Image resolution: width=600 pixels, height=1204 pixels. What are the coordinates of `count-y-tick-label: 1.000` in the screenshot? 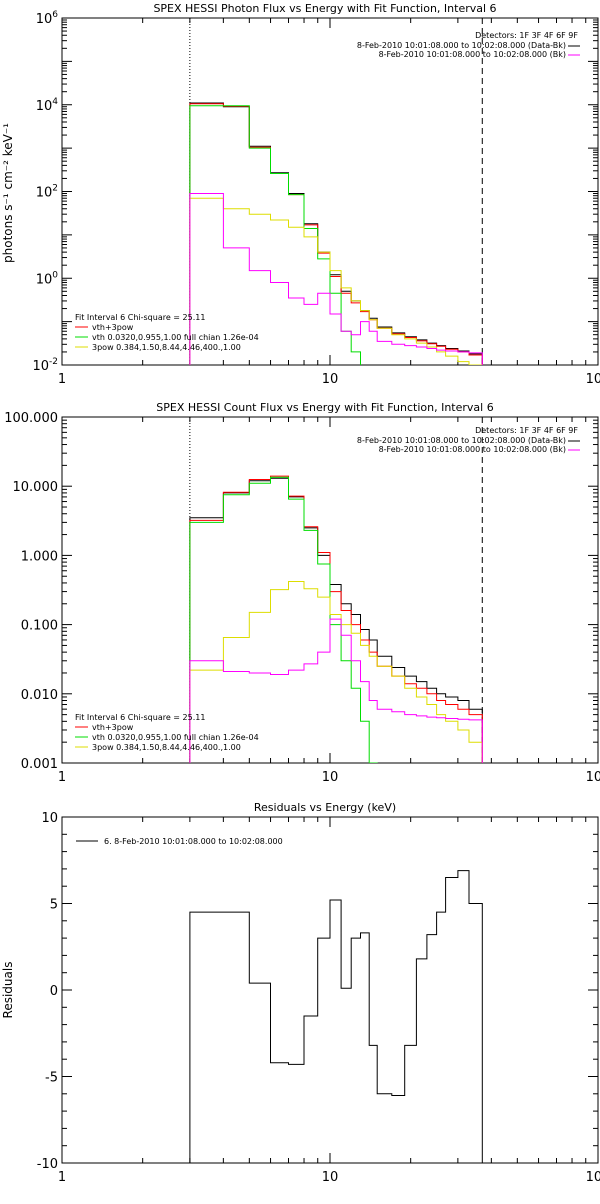 It's located at (39, 556).